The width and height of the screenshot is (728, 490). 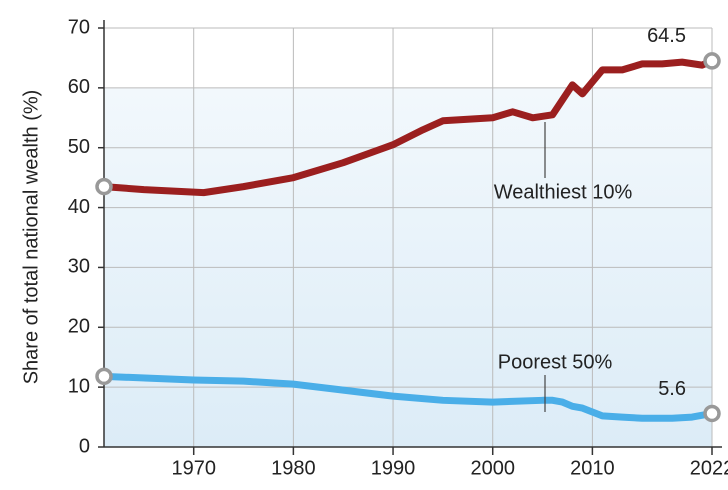 I want to click on y-tick-label: 30, so click(x=79, y=267).